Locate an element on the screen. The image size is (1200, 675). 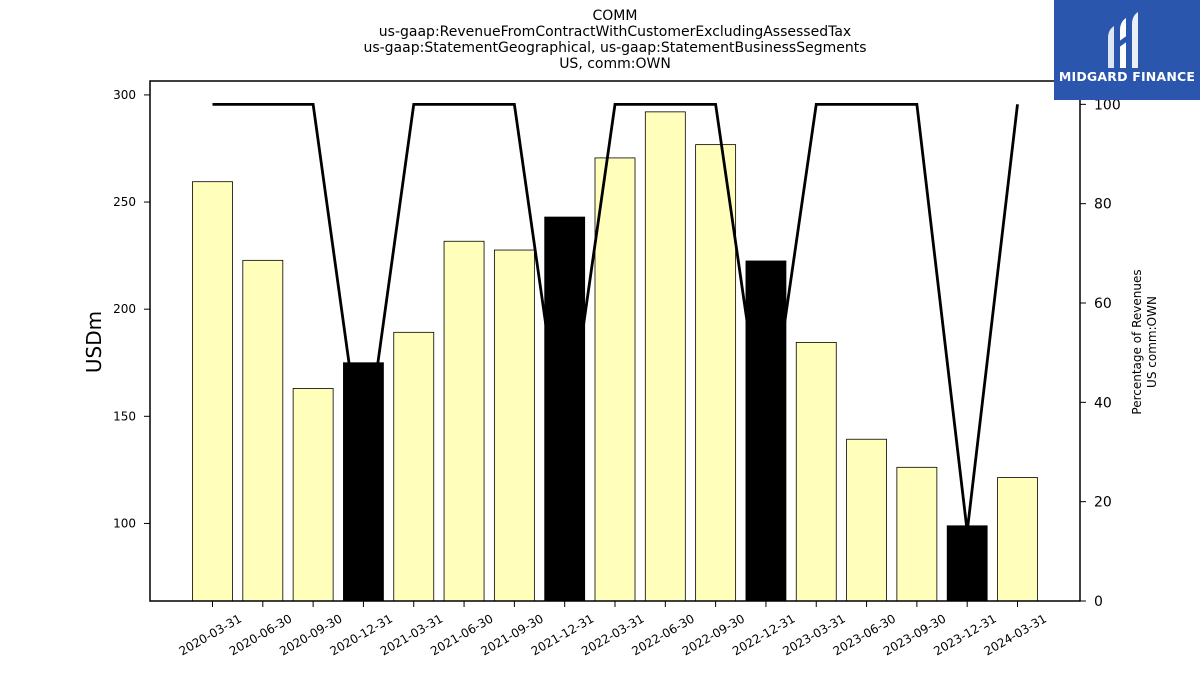
y2-tick-label-100: 100 is located at coordinates (1107, 105).